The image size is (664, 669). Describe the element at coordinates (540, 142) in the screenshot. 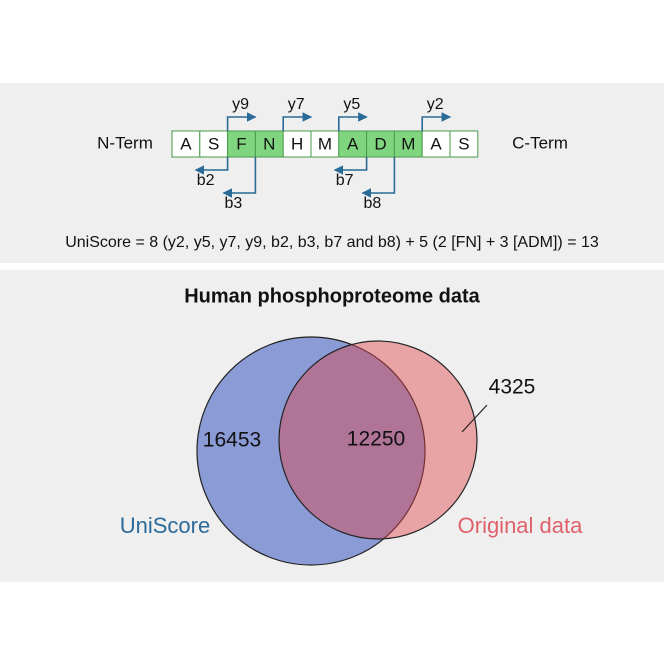

I see `c-term: C-Term` at that location.